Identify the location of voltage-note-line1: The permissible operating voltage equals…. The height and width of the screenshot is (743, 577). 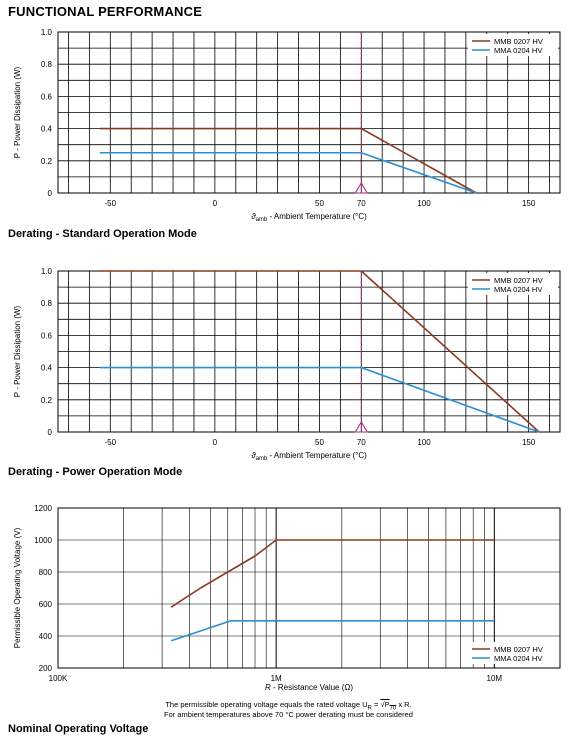
(288, 707).